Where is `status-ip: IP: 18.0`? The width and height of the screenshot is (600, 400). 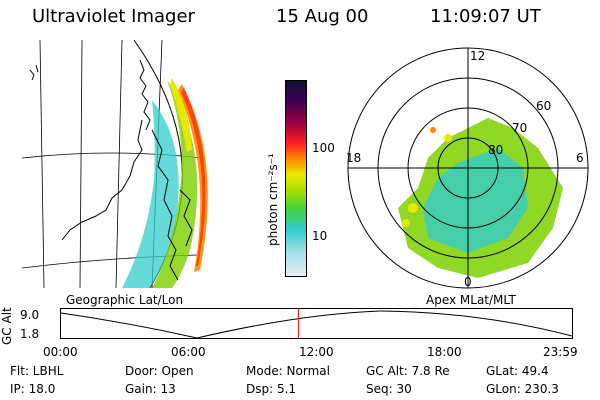 status-ip: IP: 18.0 is located at coordinates (33, 389).